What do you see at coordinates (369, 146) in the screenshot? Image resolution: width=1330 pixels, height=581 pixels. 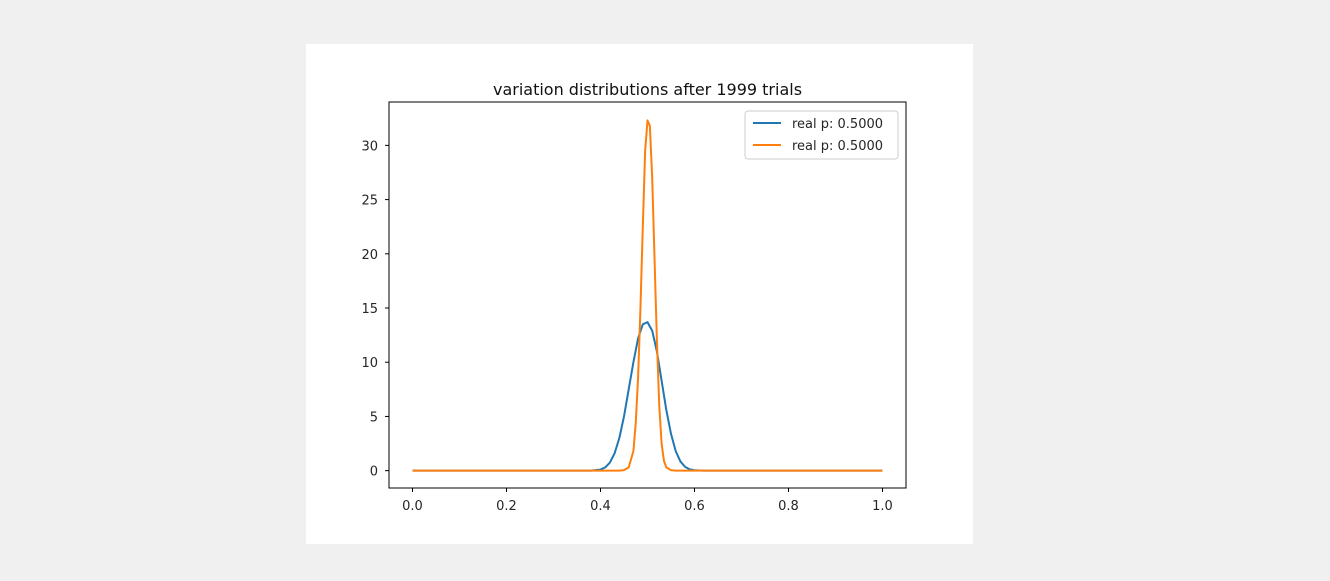 I see `y-tick-label: 30` at bounding box center [369, 146].